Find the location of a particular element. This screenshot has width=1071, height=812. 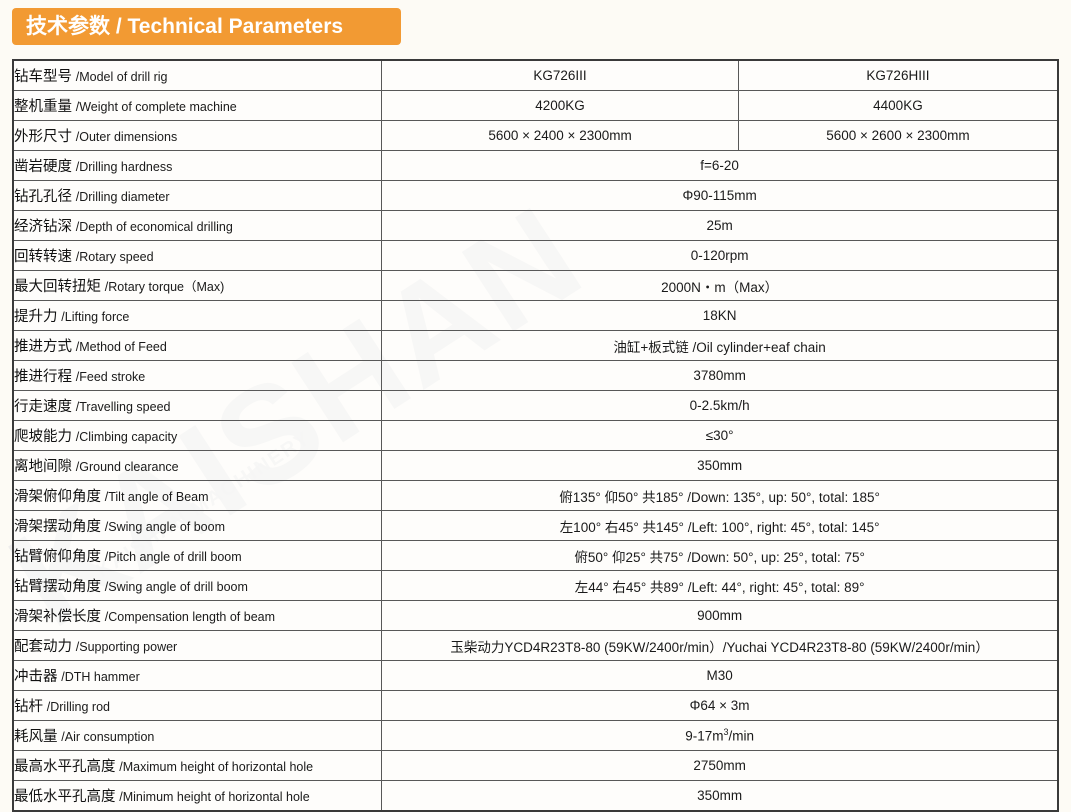

parameter-value-cell-model-2: 4400KG is located at coordinates (898, 105).